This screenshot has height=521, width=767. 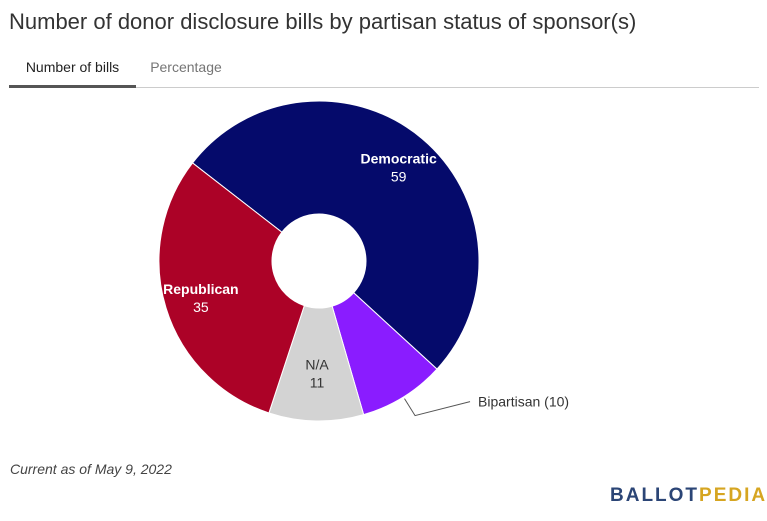 I want to click on tab-percentage: Percentage, so click(x=186, y=67).